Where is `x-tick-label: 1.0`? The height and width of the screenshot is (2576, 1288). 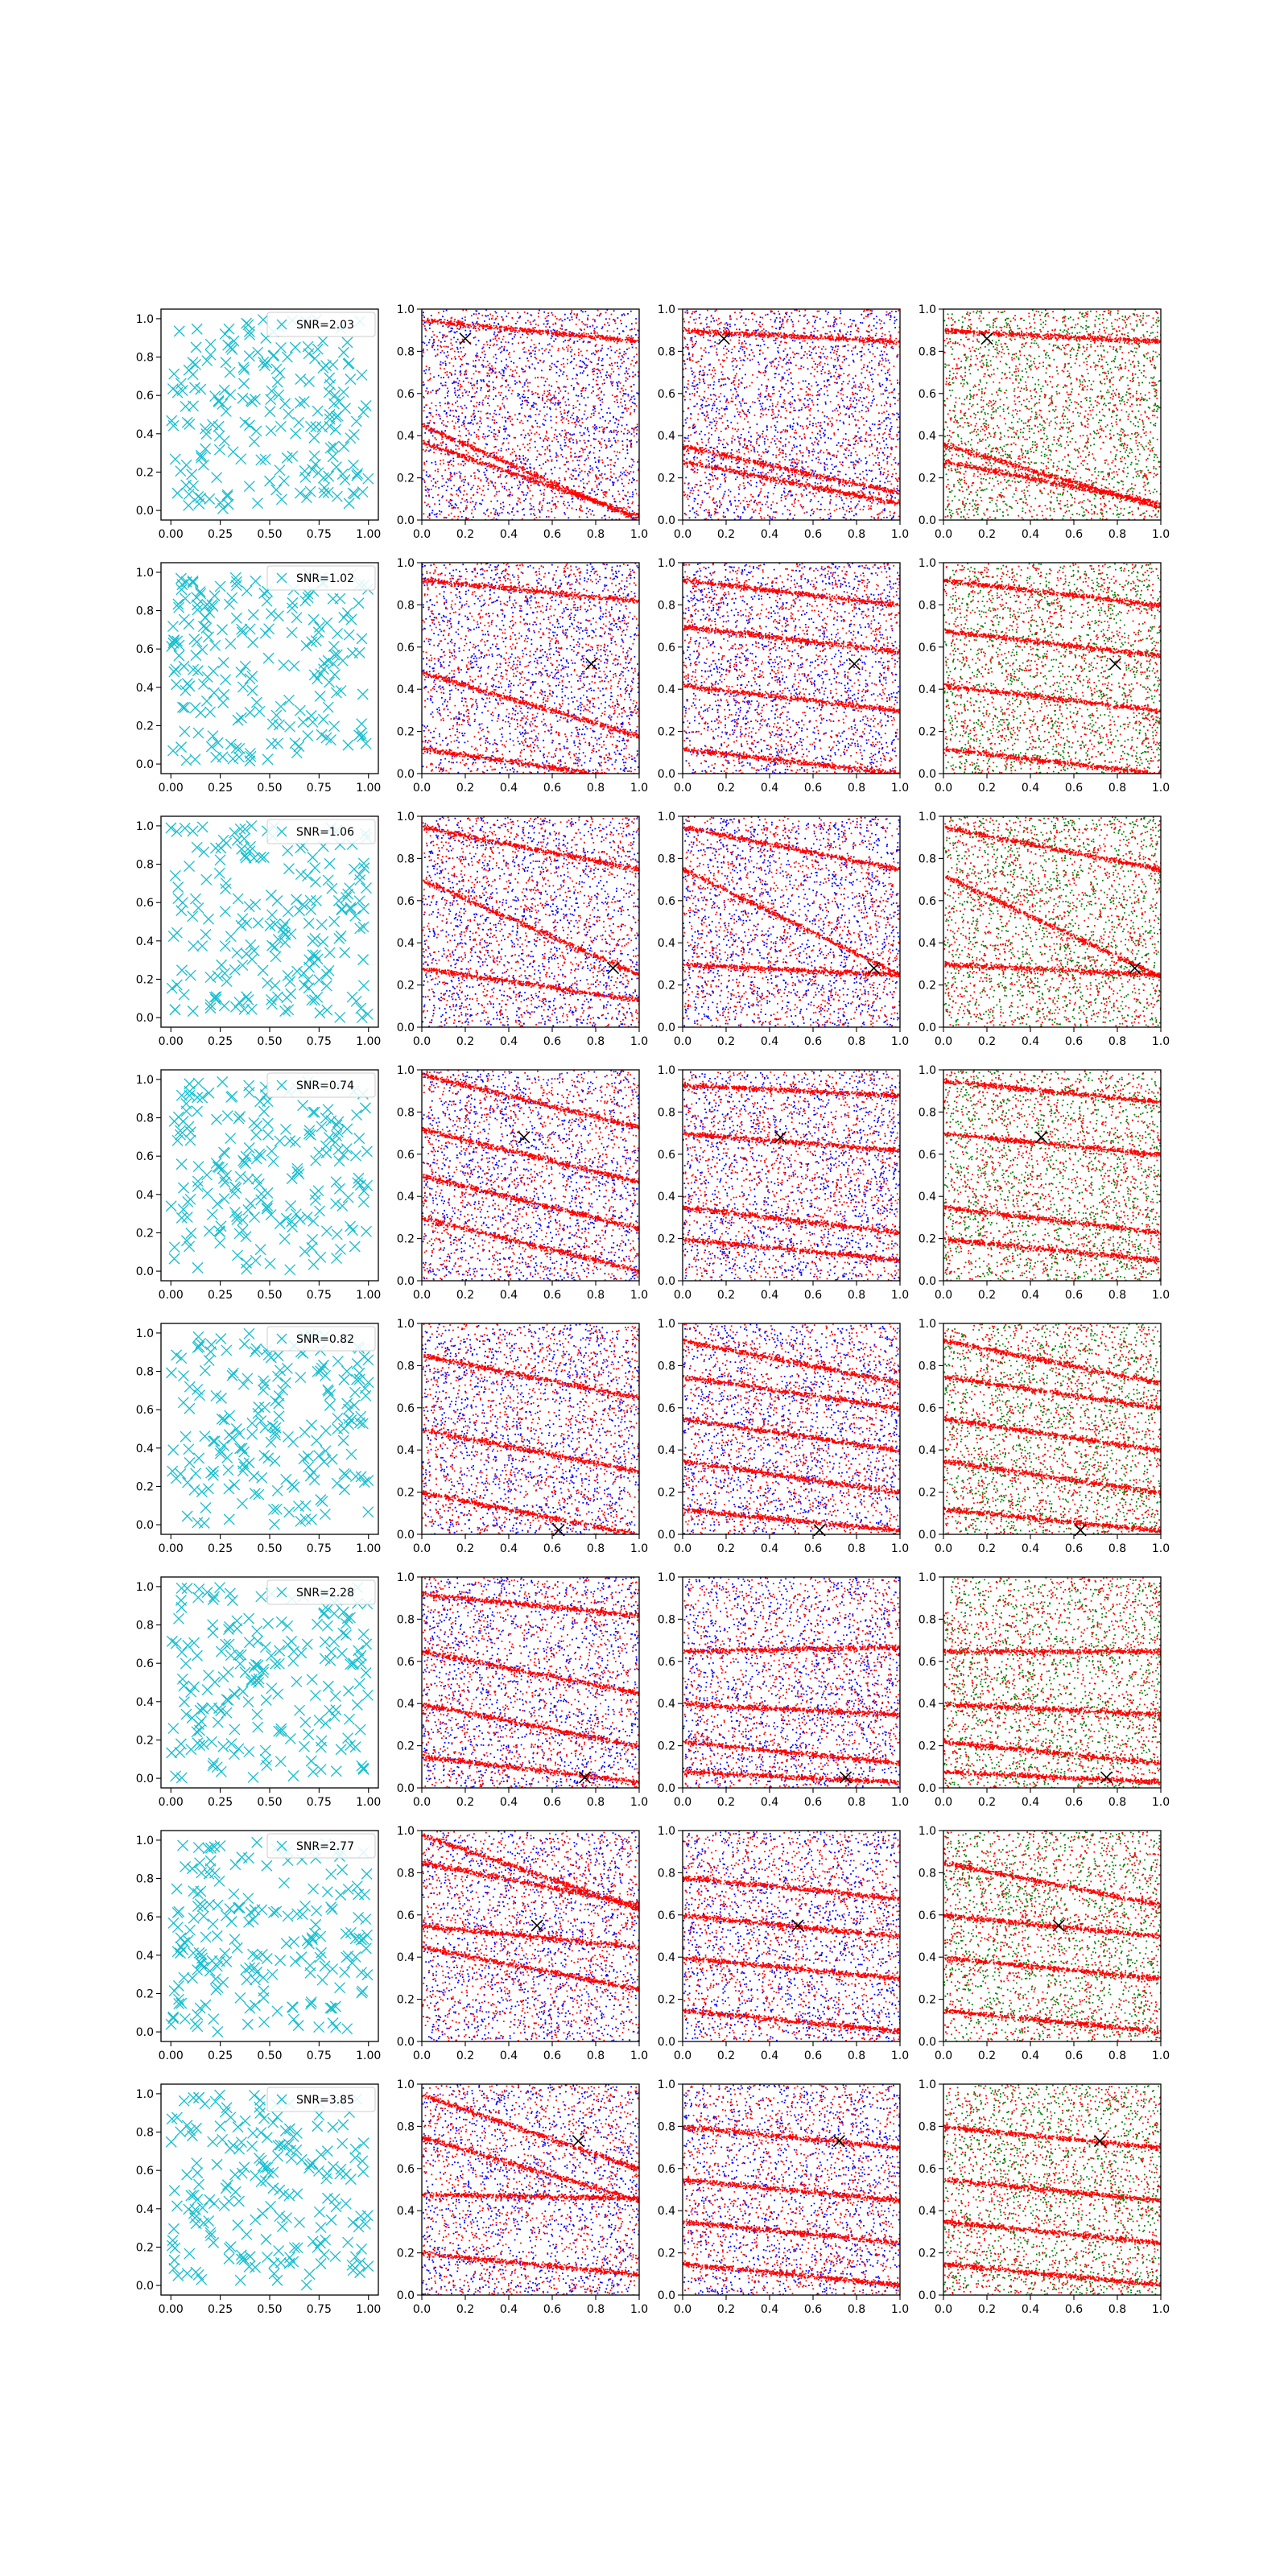
x-tick-label: 1.0 is located at coordinates (639, 2309).